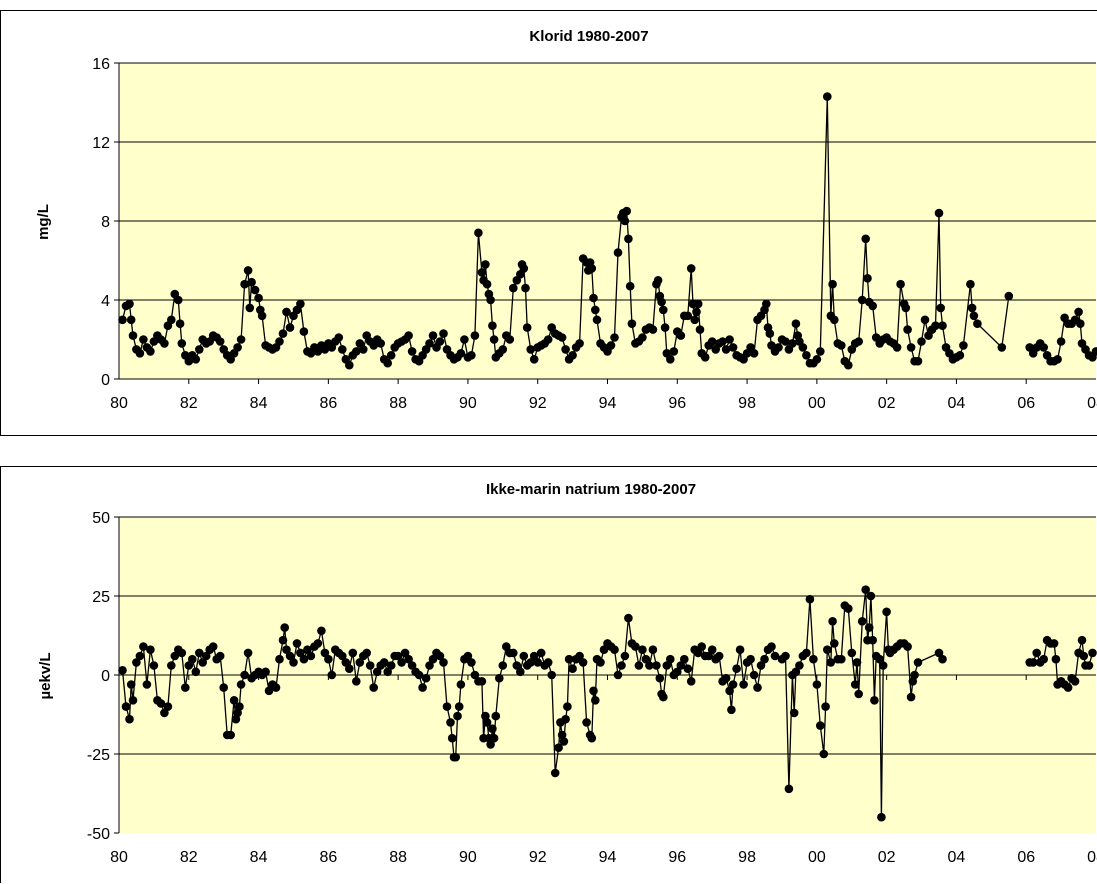  Describe the element at coordinates (119, 403) in the screenshot. I see `x-tick-label: 80` at that location.